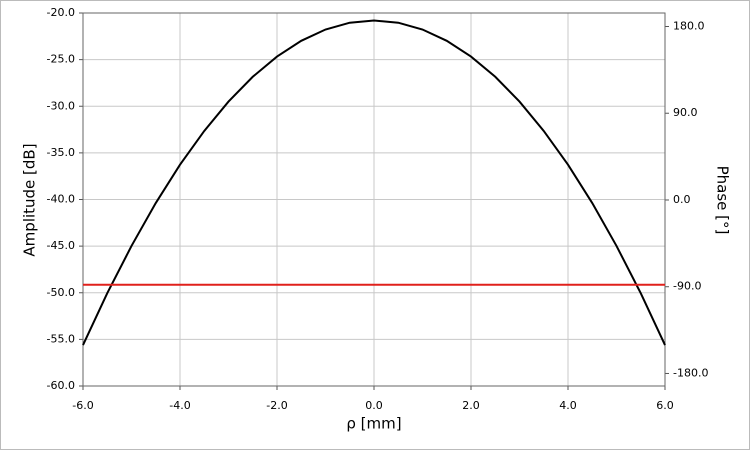  What do you see at coordinates (61, 105) in the screenshot?
I see `y-tick-label: -30.0` at bounding box center [61, 105].